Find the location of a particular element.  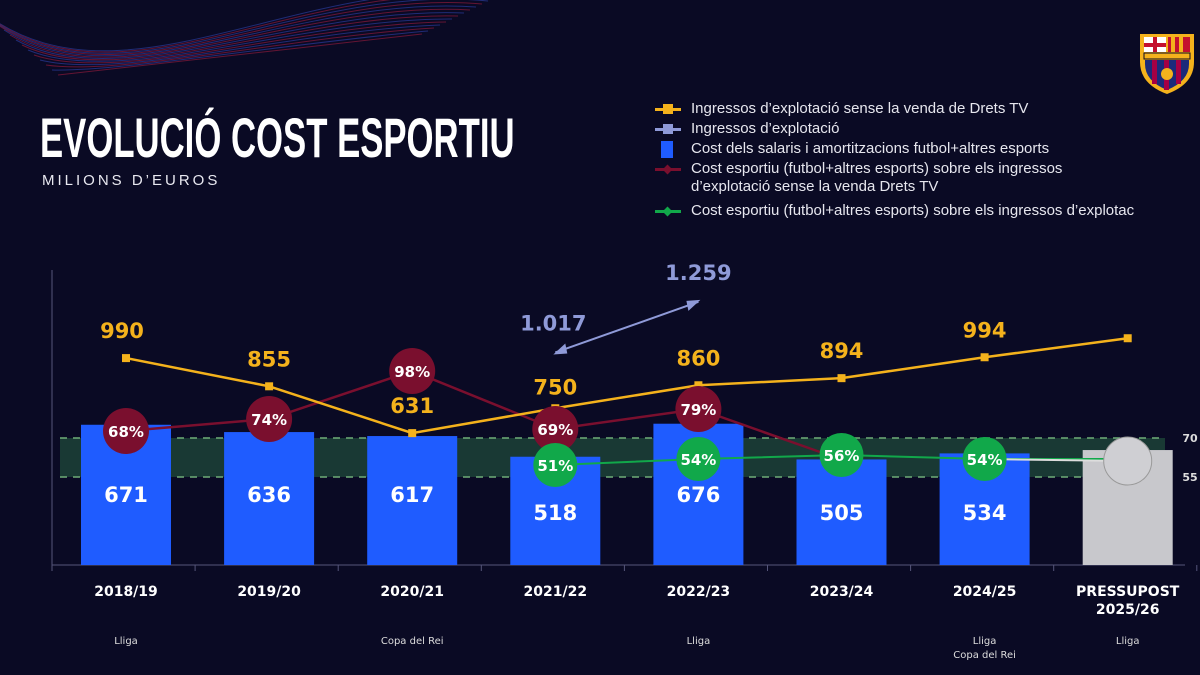

legend-lavender-line-icon is located at coordinates (668, 129).